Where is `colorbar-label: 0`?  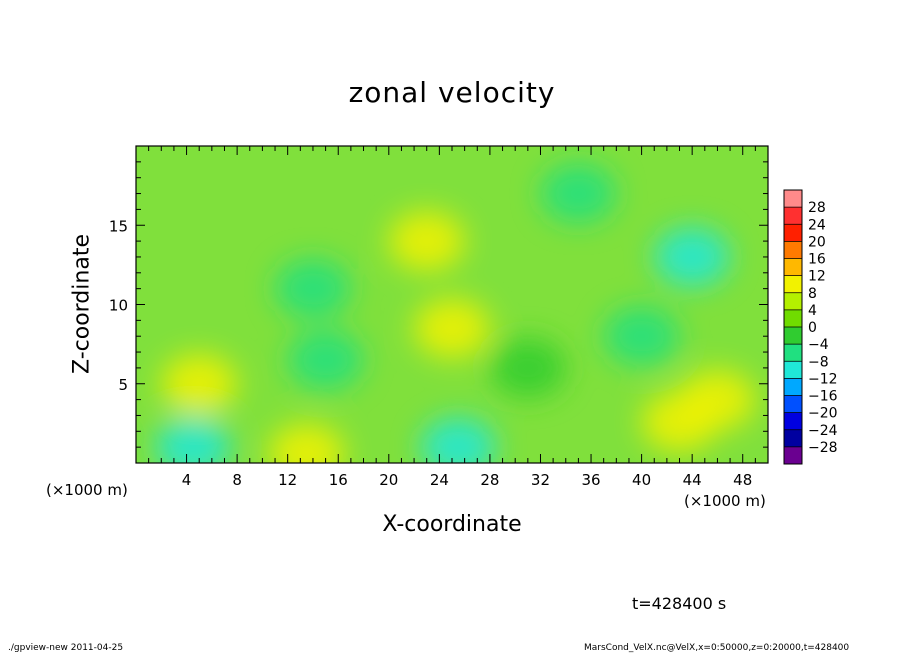
colorbar-label: 0 is located at coordinates (812, 328).